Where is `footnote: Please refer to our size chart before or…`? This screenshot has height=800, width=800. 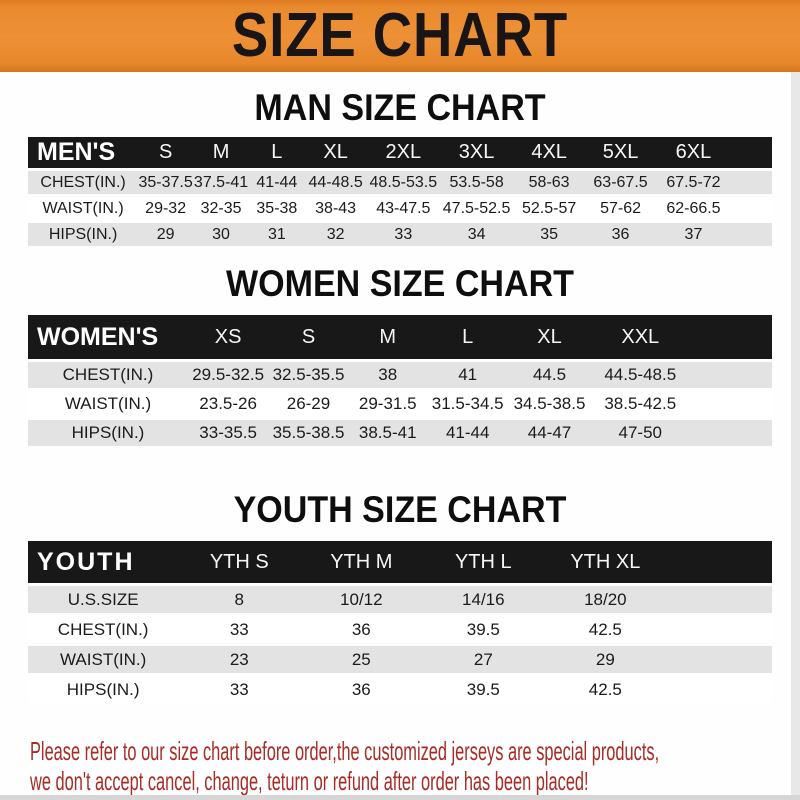 footnote: Please refer to our size chart before or… is located at coordinates (415, 766).